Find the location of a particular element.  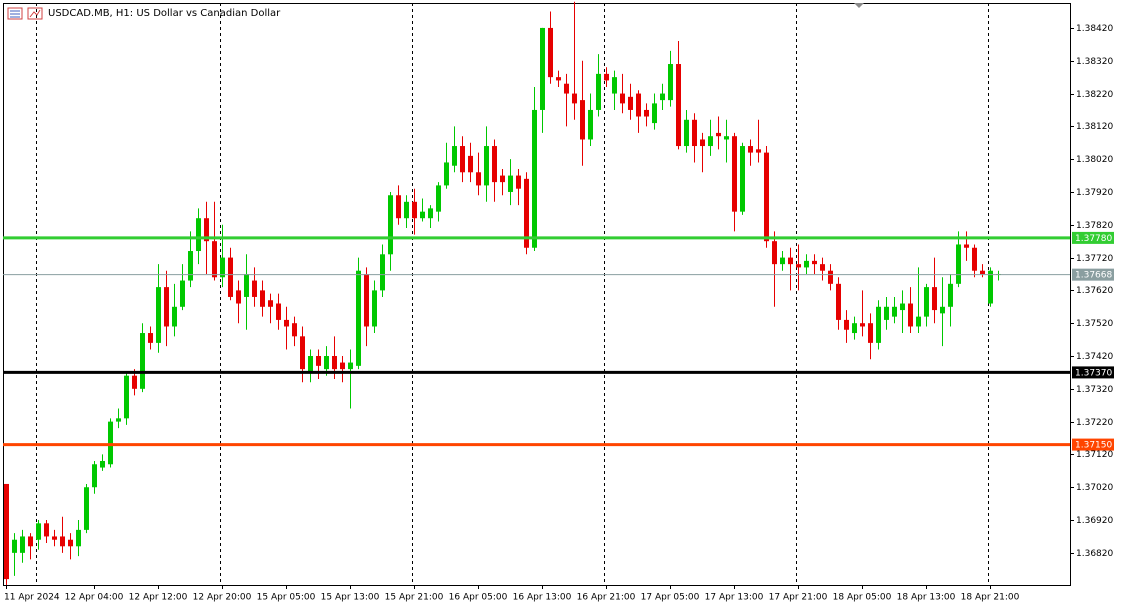

window-icons is located at coordinates (25, 13).